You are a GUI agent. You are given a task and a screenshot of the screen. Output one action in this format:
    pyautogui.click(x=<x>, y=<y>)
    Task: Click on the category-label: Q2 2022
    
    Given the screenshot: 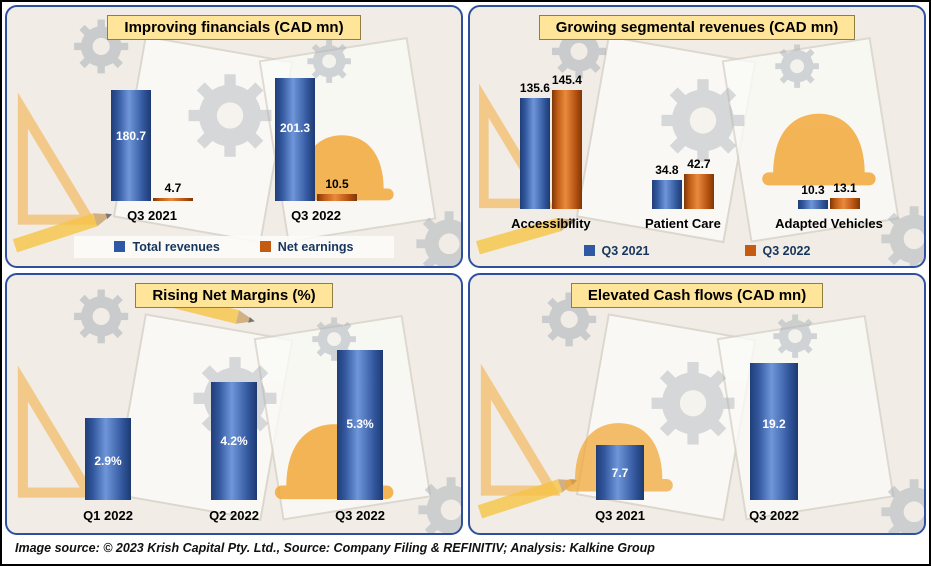 What is the action you would take?
    pyautogui.click(x=234, y=515)
    